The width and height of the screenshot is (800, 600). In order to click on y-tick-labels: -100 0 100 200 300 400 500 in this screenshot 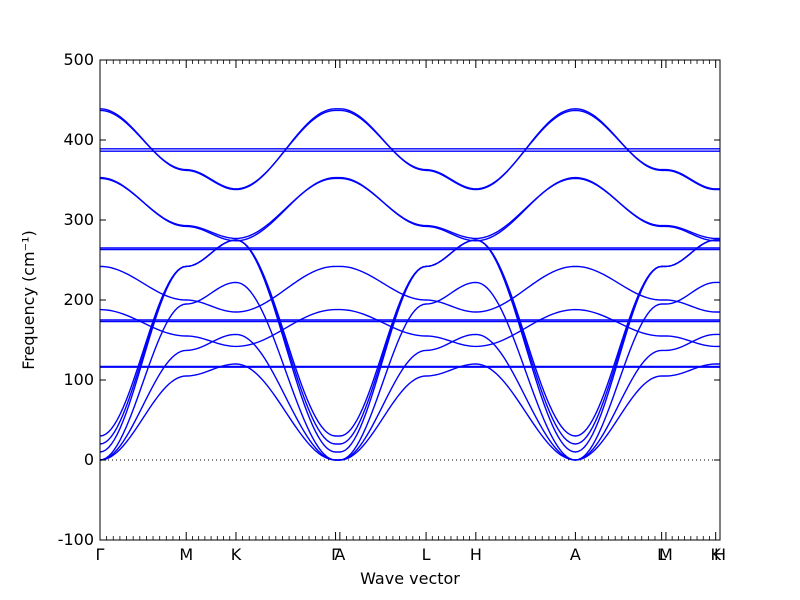, I will do `click(76, 299)`.